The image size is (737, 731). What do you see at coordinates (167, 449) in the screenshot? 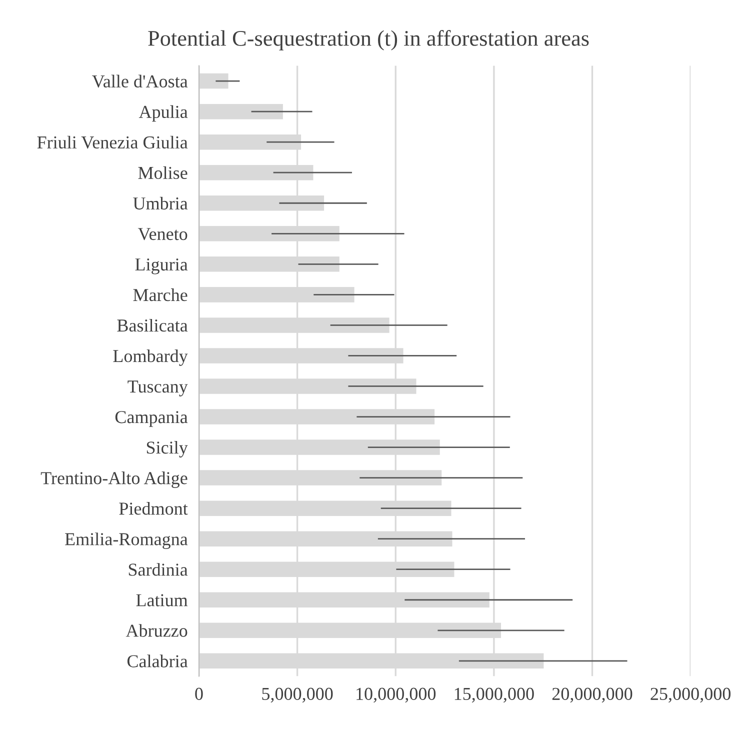
I see `y-tick-label: Sicily` at bounding box center [167, 449].